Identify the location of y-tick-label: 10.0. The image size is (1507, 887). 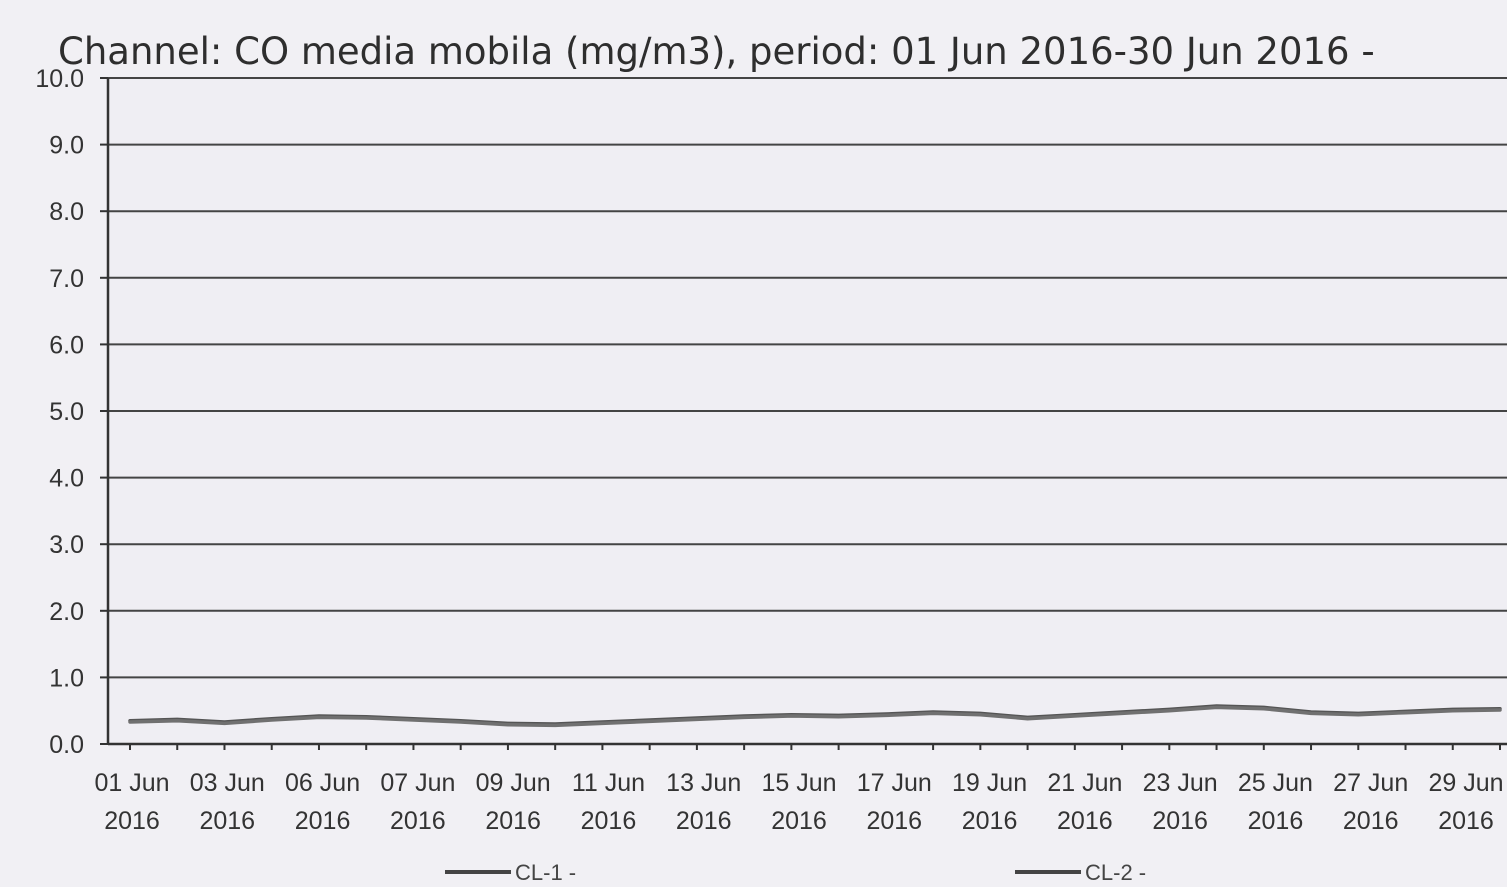
(59, 79).